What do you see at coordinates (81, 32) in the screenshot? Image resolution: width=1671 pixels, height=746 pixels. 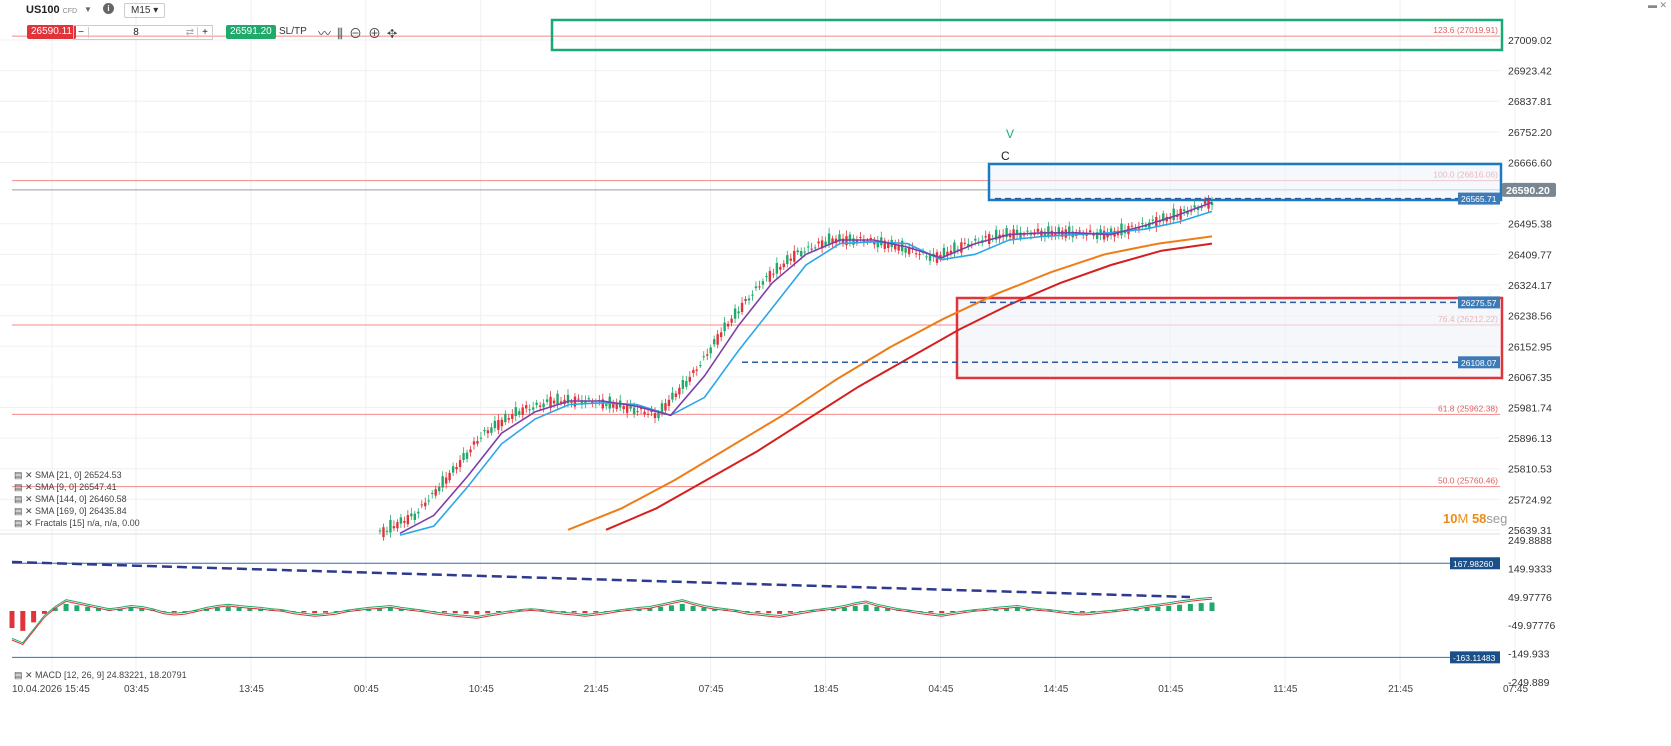 I see `minus-button: −` at bounding box center [81, 32].